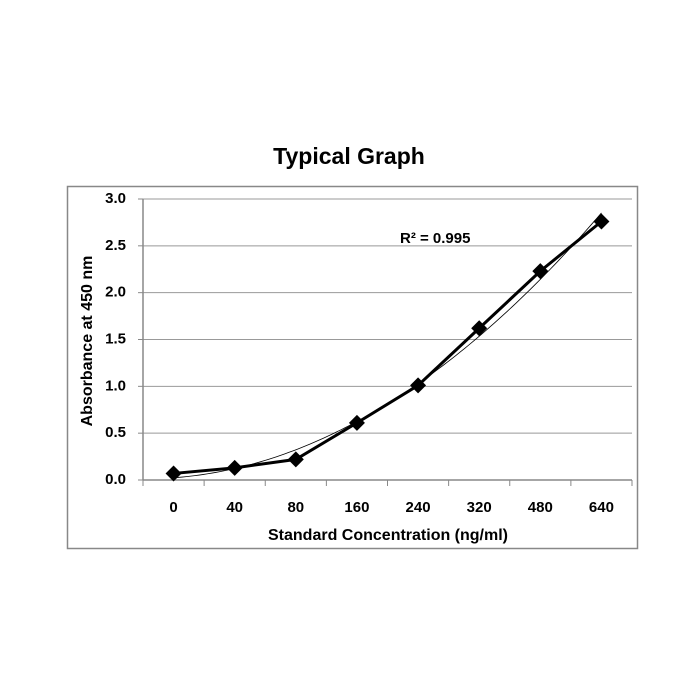 The width and height of the screenshot is (700, 700). I want to click on x-tick-label: 160, so click(356, 507).